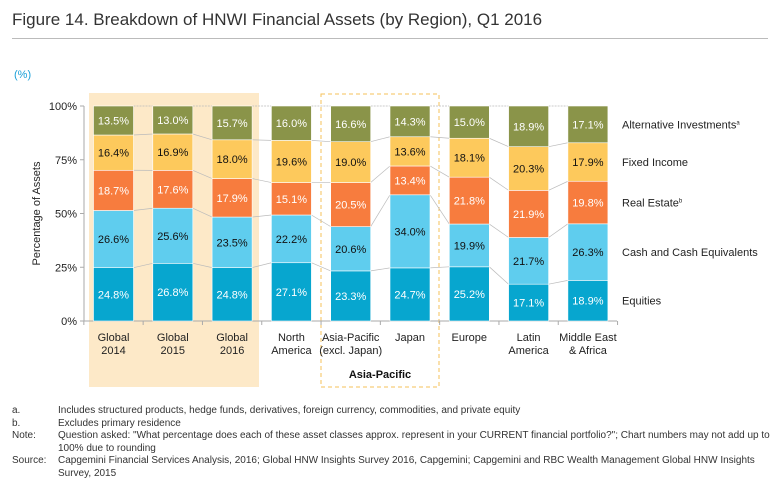  What do you see at coordinates (66, 215) in the screenshot?
I see `y-tick-label: 50%` at bounding box center [66, 215].